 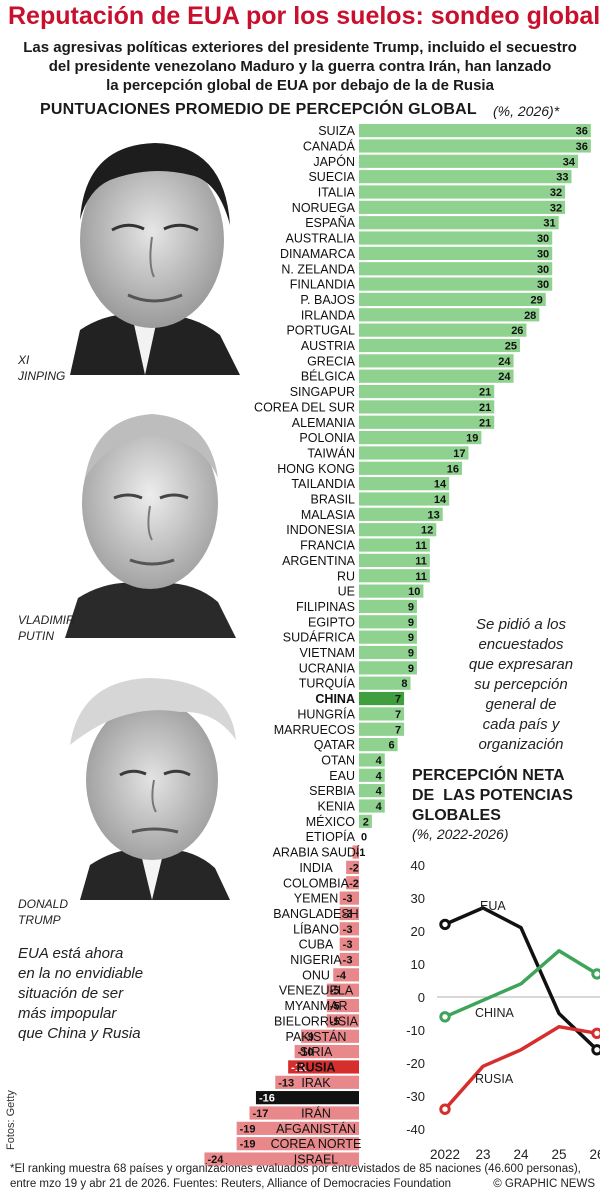 I want to click on bar-label-colombia: COLOMBIA, so click(x=316, y=883).